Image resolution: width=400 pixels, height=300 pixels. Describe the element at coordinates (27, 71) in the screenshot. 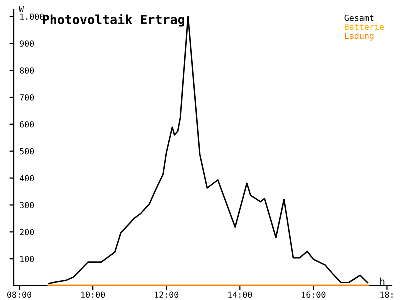

I see `y-tick-label: 800` at that location.